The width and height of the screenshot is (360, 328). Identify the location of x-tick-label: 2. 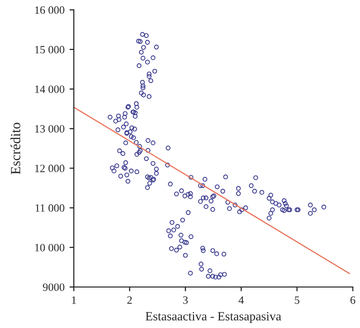
(129, 300).